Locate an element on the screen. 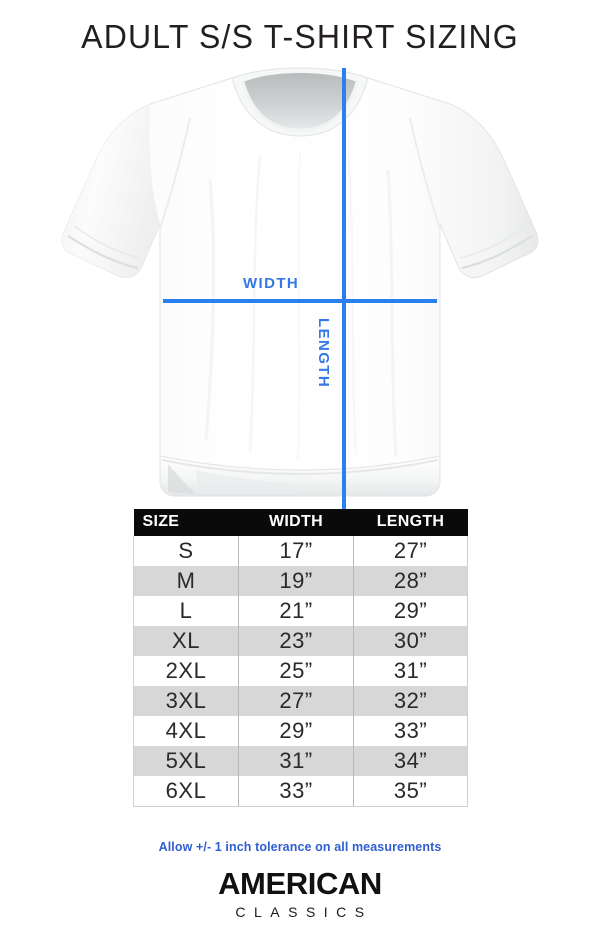 The image size is (600, 943). cell-width: 17” is located at coordinates (296, 551).